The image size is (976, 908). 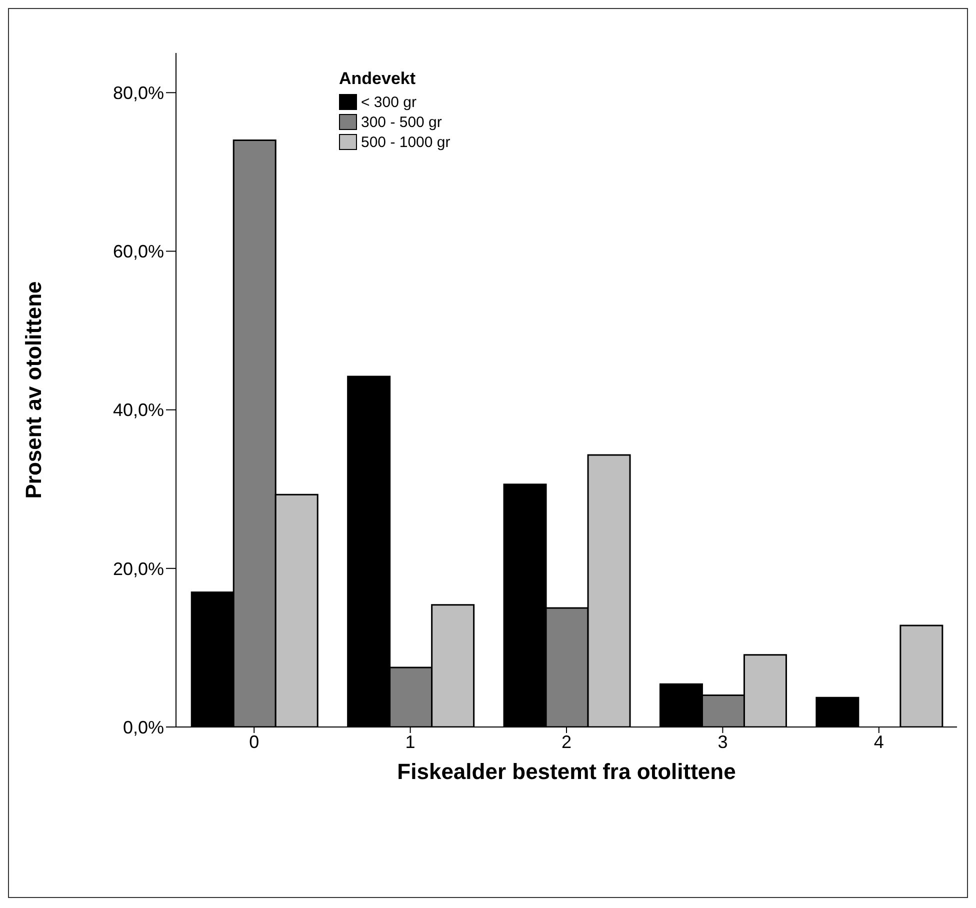 I want to click on y-tick-label: 40,0%, so click(x=138, y=410).